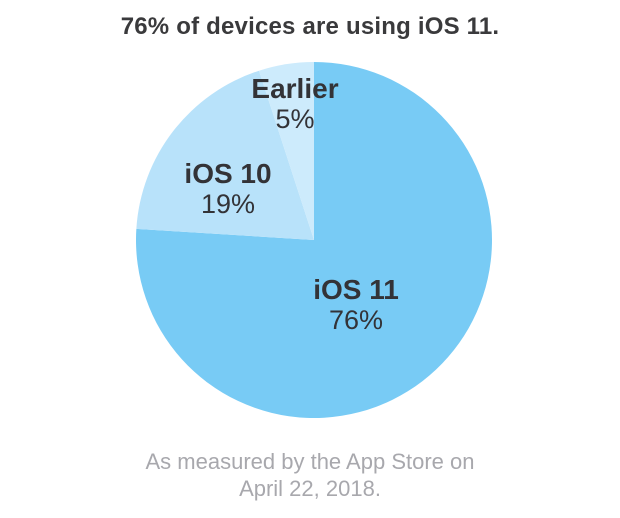 The image size is (620, 518). Describe the element at coordinates (295, 119) in the screenshot. I see `slice-pct-earlier: 5%` at that location.